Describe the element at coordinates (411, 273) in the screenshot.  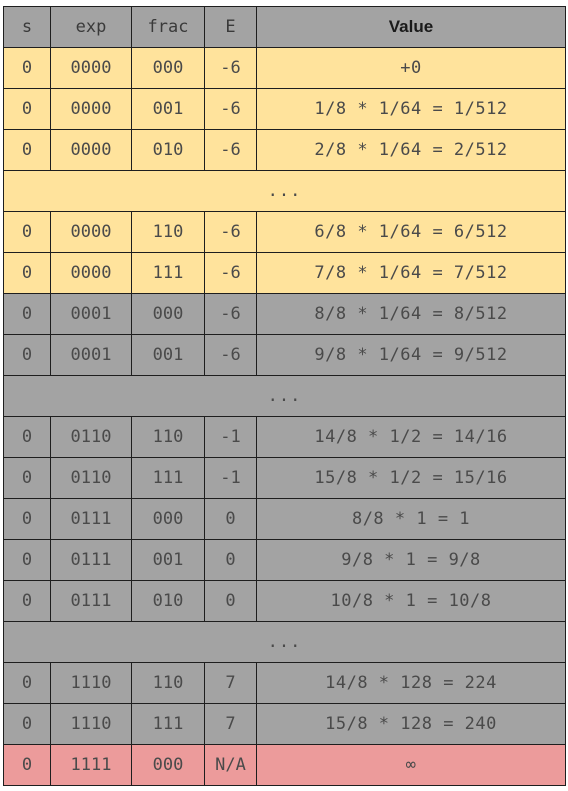
I see `cell-value: 7/8 * 1/64 = 7/512` at that location.